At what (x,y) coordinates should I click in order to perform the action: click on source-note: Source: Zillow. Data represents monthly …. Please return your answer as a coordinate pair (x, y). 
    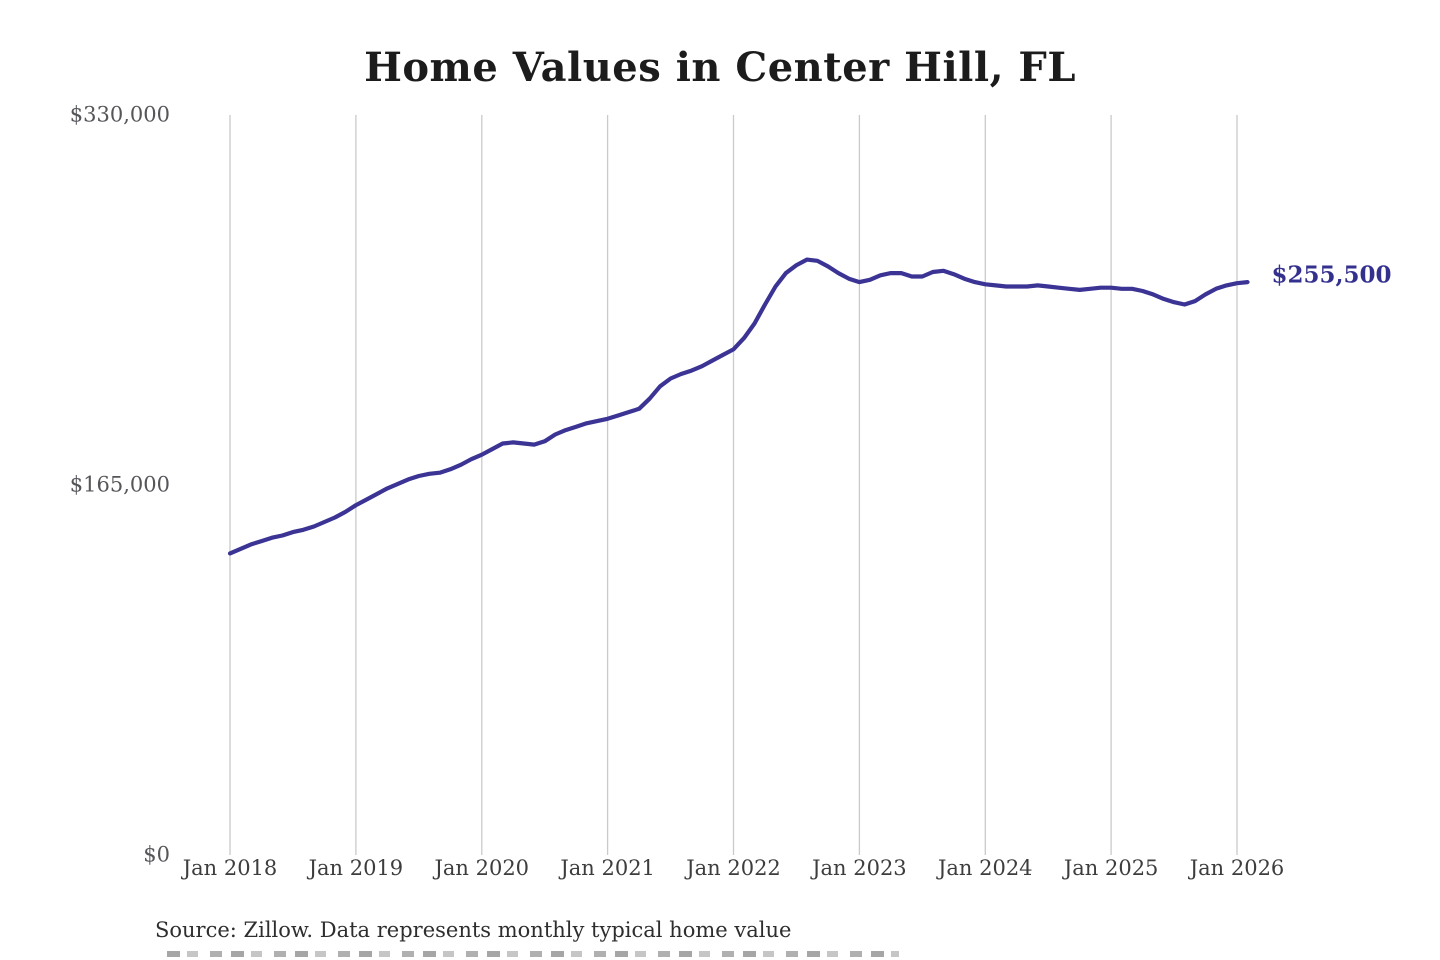
    Looking at the image, I should click on (473, 930).